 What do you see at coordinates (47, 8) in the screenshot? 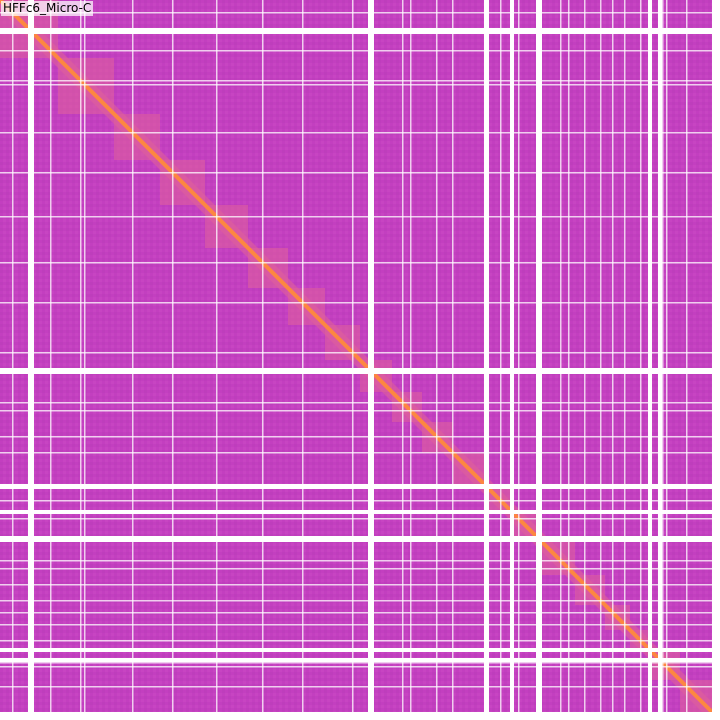
I see `track-label: HFFc6_Micro-C` at bounding box center [47, 8].